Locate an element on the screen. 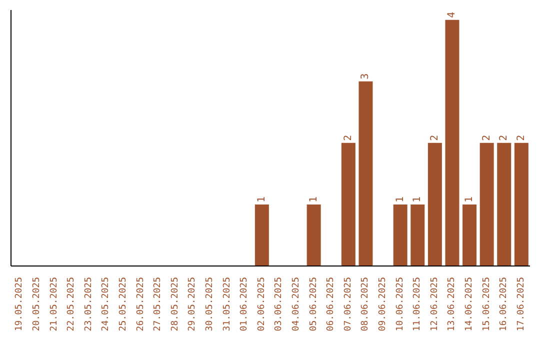 Image resolution: width=540 pixels, height=340 pixels. x-tick-label: 20.05.2025 is located at coordinates (37, 304).